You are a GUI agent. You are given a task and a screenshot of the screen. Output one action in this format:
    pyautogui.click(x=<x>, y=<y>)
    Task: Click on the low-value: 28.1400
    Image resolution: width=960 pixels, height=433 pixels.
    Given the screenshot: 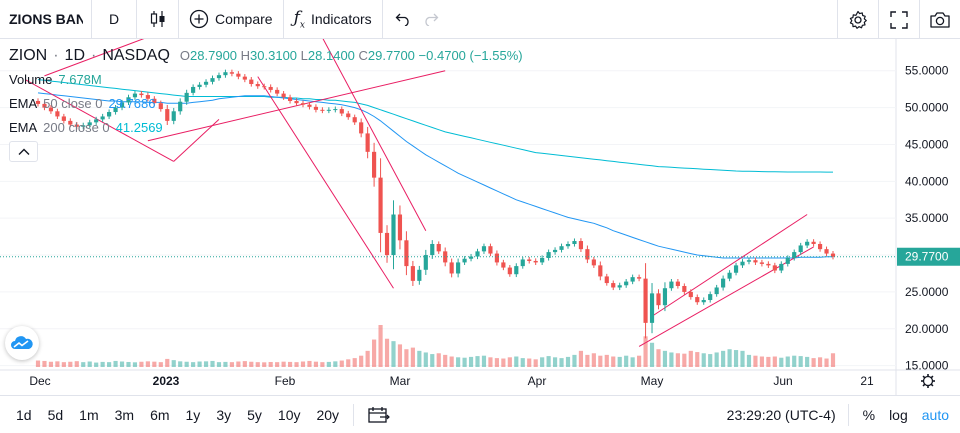 What is the action you would take?
    pyautogui.click(x=331, y=55)
    